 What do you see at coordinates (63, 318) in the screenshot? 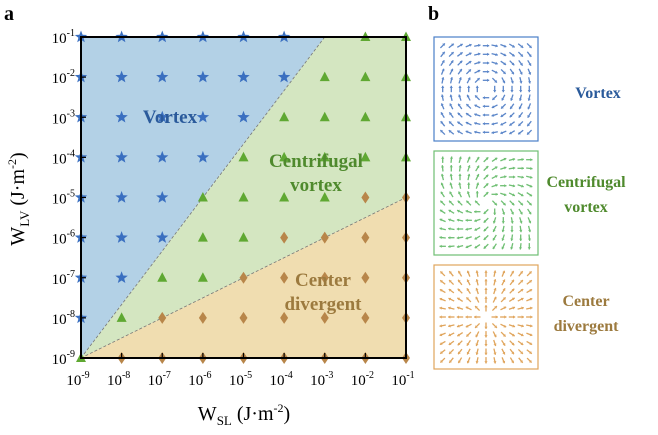
I see `y-tick-label: 10⁻⁸` at bounding box center [63, 318].